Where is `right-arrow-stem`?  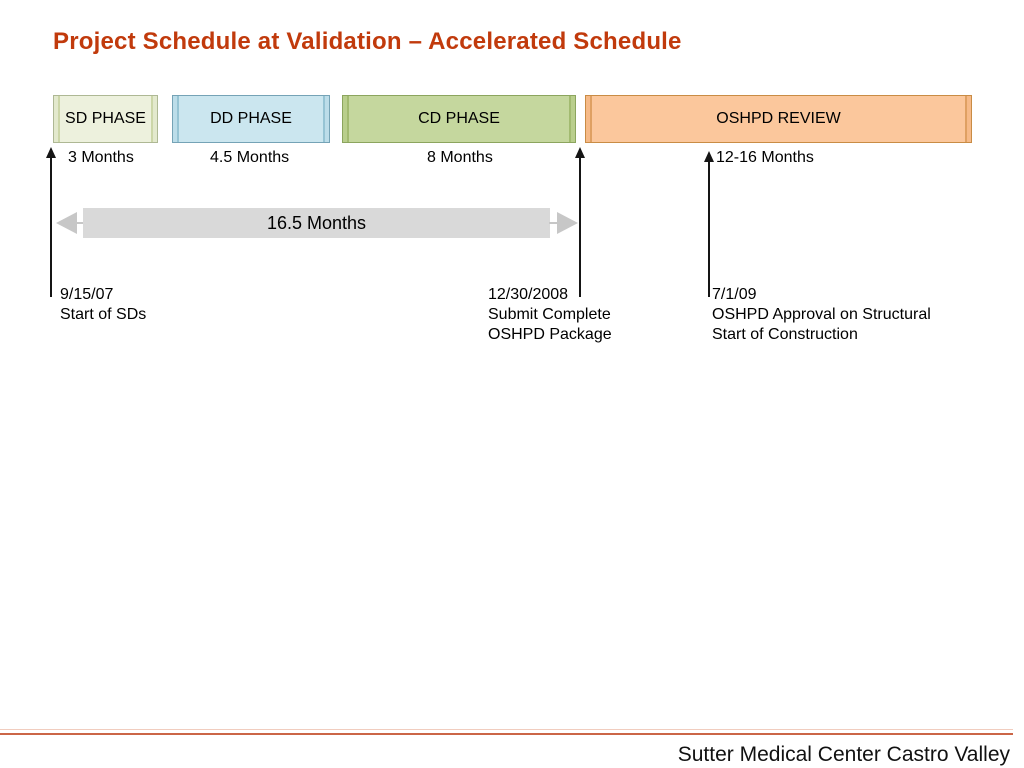 right-arrow-stem is located at coordinates (553, 223).